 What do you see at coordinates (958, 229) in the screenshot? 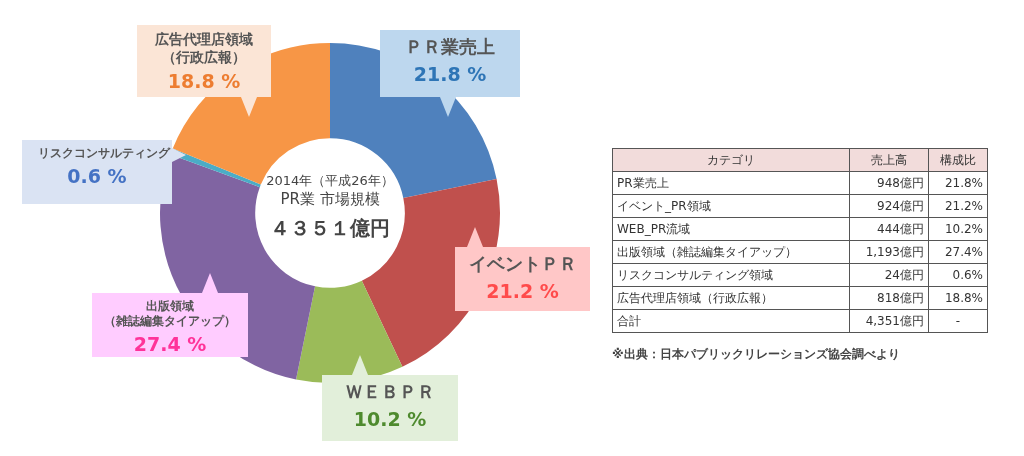
I see `text: 10.2%` at bounding box center [958, 229].